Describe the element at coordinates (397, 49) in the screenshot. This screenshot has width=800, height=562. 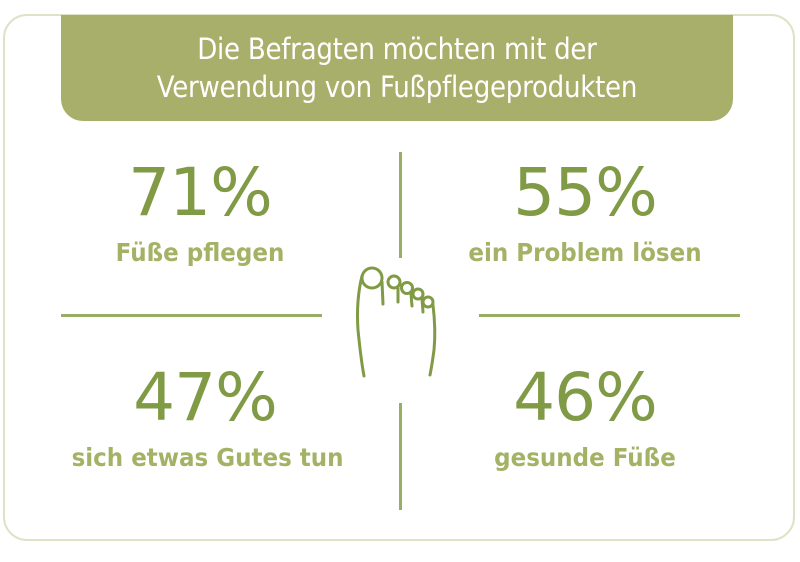
I see `title-line-1: Die Befragten möchten mit der` at that location.